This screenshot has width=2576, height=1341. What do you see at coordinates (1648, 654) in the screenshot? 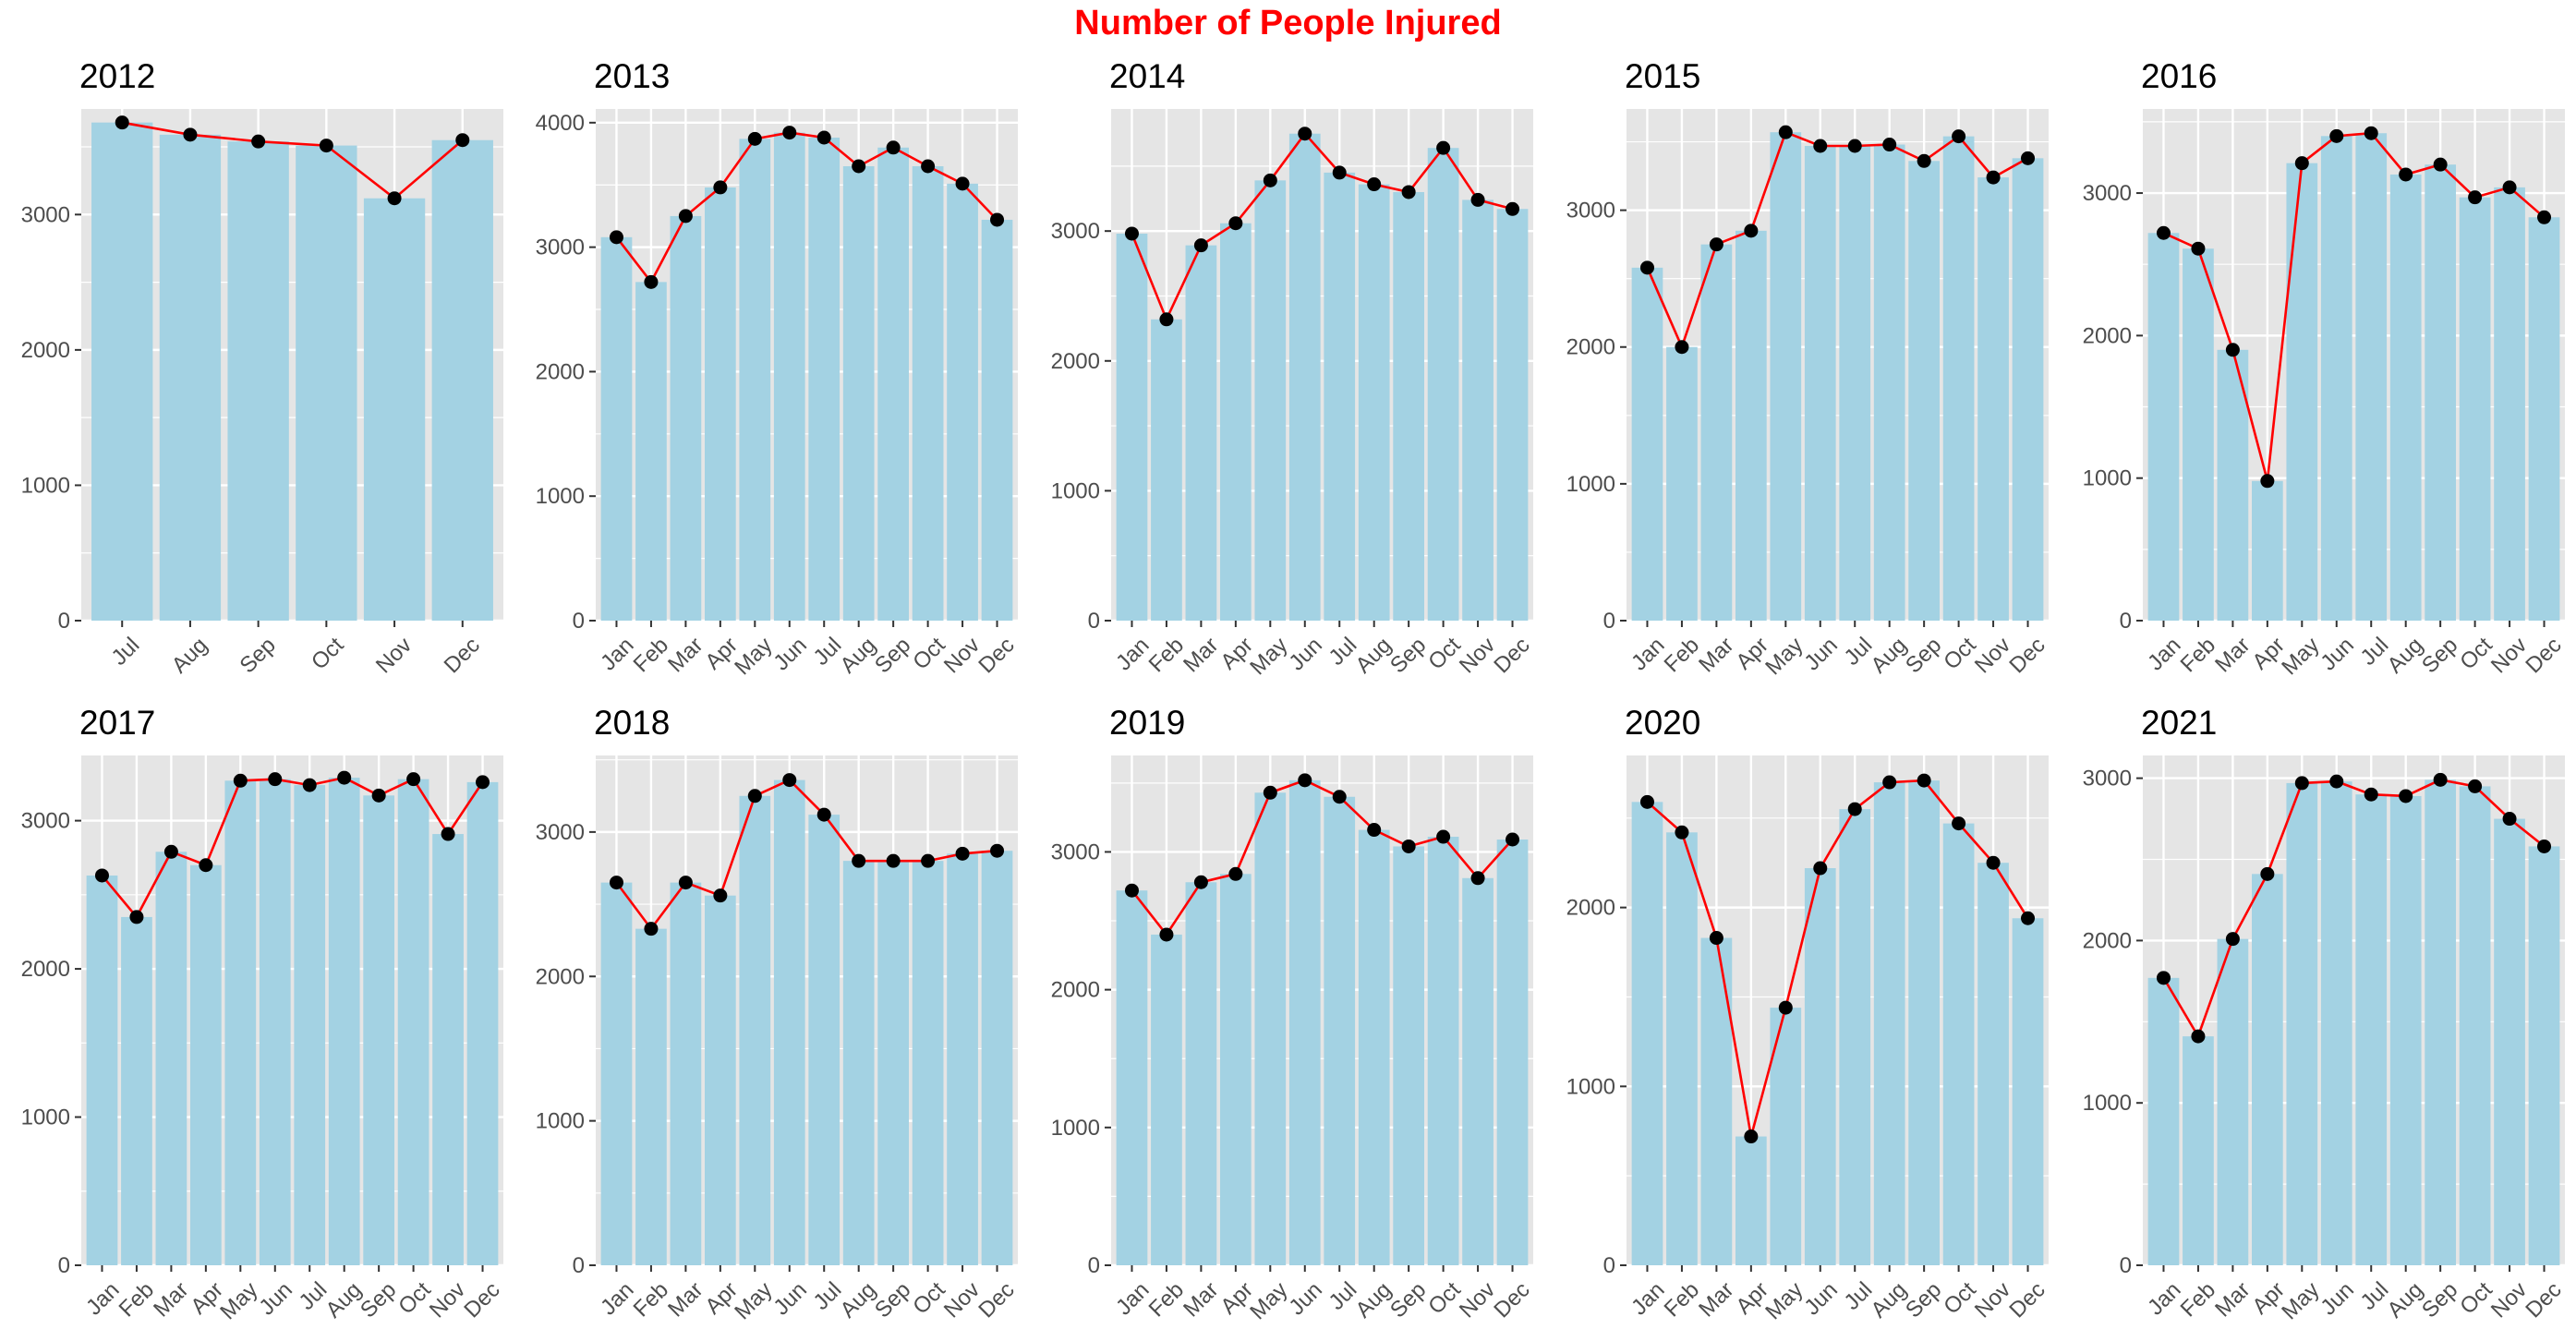
I see `x-tick-label: Jan` at bounding box center [1648, 654].